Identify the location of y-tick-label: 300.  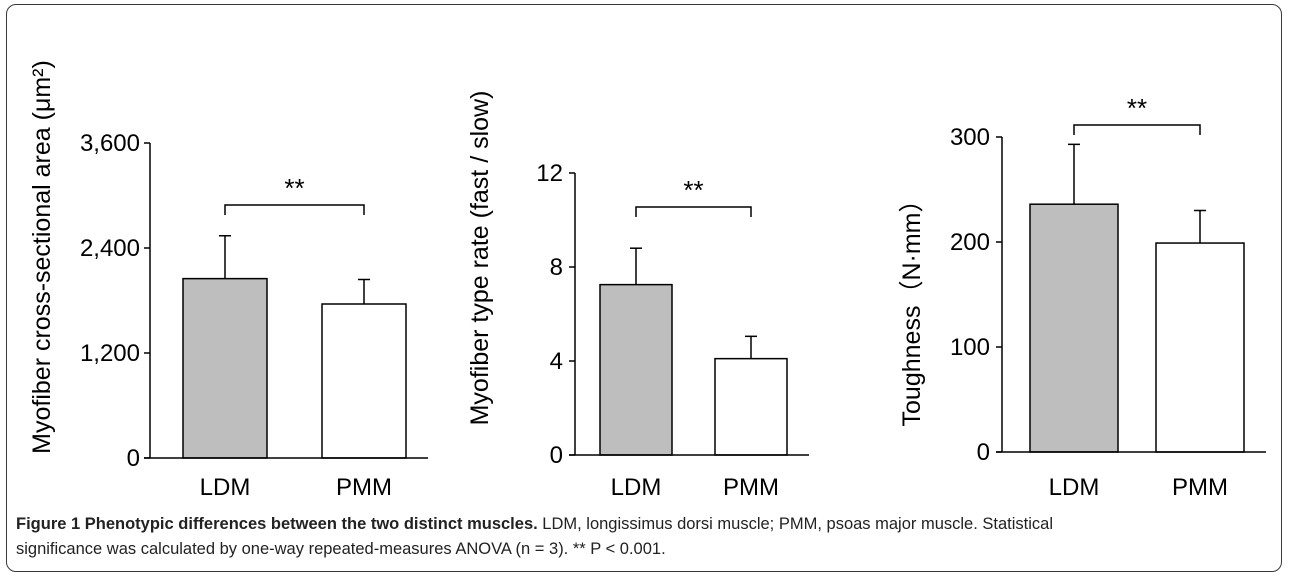
(970, 137).